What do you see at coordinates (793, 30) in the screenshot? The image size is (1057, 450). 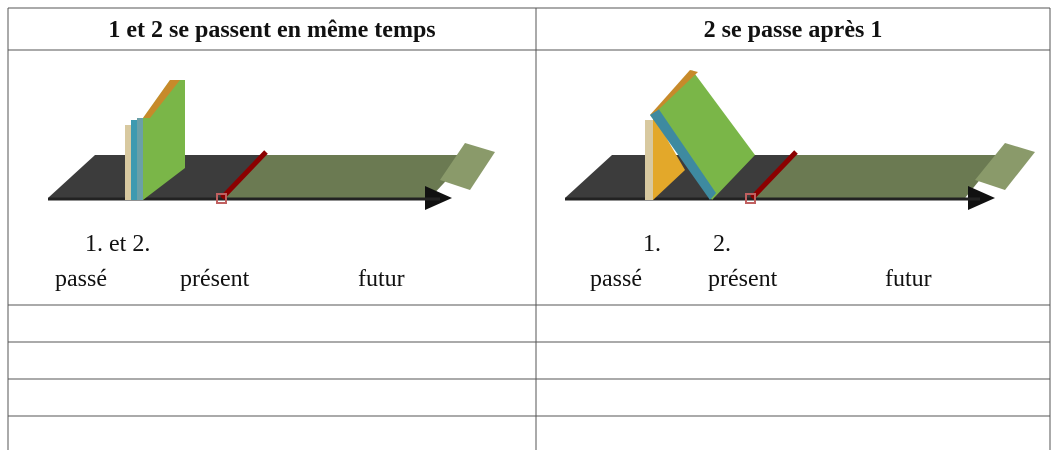 I see `column-header: 2 se passe après 1` at bounding box center [793, 30].